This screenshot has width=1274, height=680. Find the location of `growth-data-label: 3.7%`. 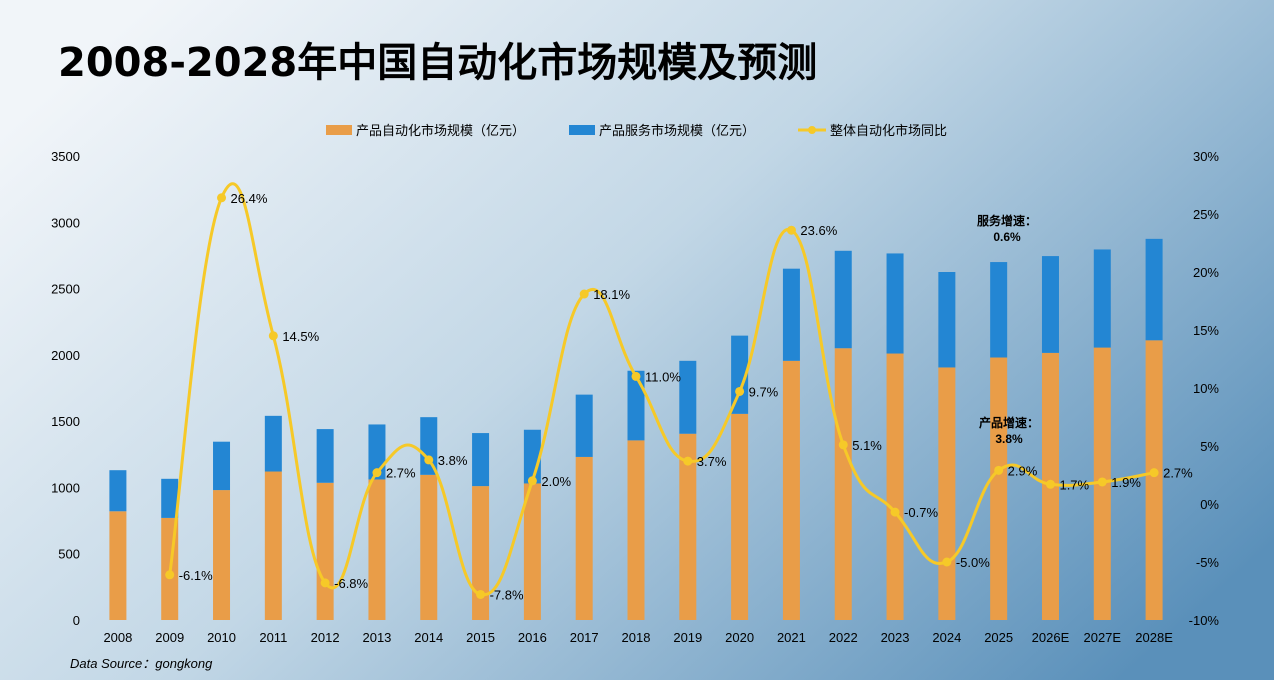

growth-data-label: 3.7% is located at coordinates (712, 461).